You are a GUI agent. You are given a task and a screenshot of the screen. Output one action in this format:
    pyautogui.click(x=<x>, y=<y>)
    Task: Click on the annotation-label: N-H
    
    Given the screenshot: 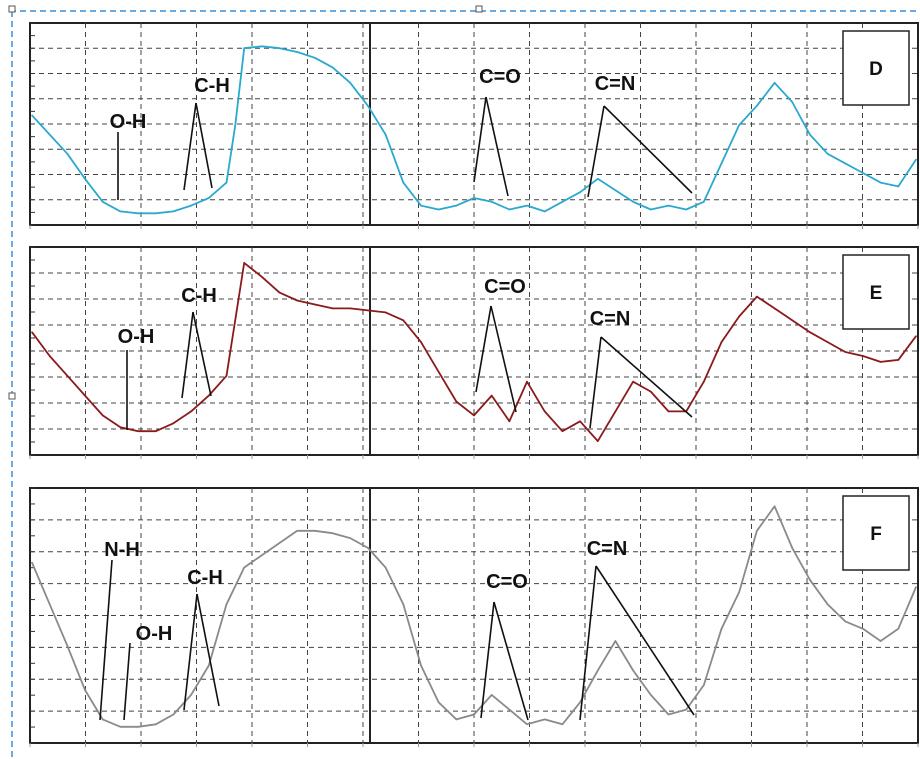 What is the action you would take?
    pyautogui.click(x=122, y=550)
    